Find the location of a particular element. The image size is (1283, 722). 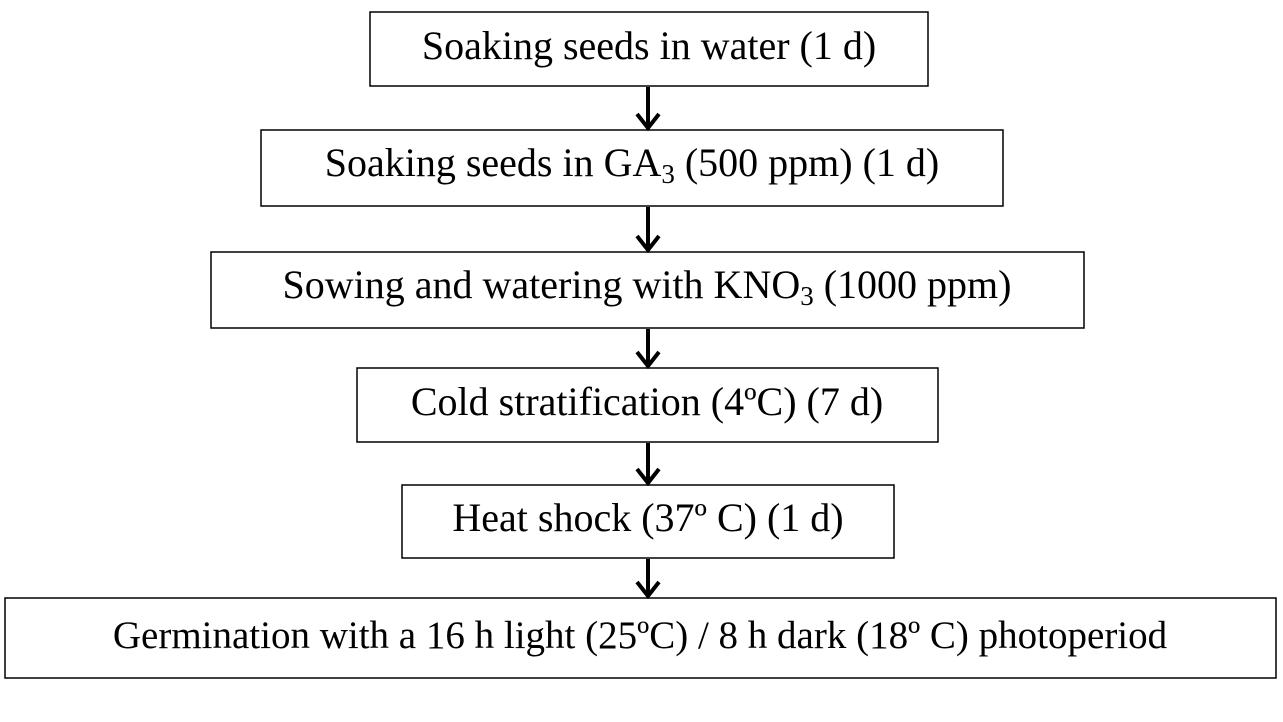

step-text: (500 ppm) (1 d) is located at coordinates (807, 162).